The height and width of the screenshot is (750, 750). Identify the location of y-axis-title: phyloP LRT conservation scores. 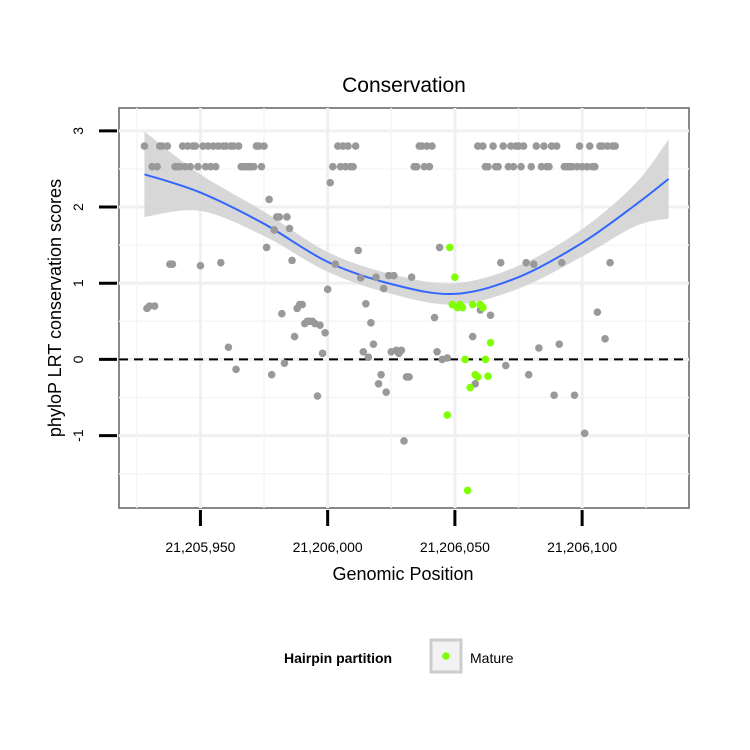
(55, 308).